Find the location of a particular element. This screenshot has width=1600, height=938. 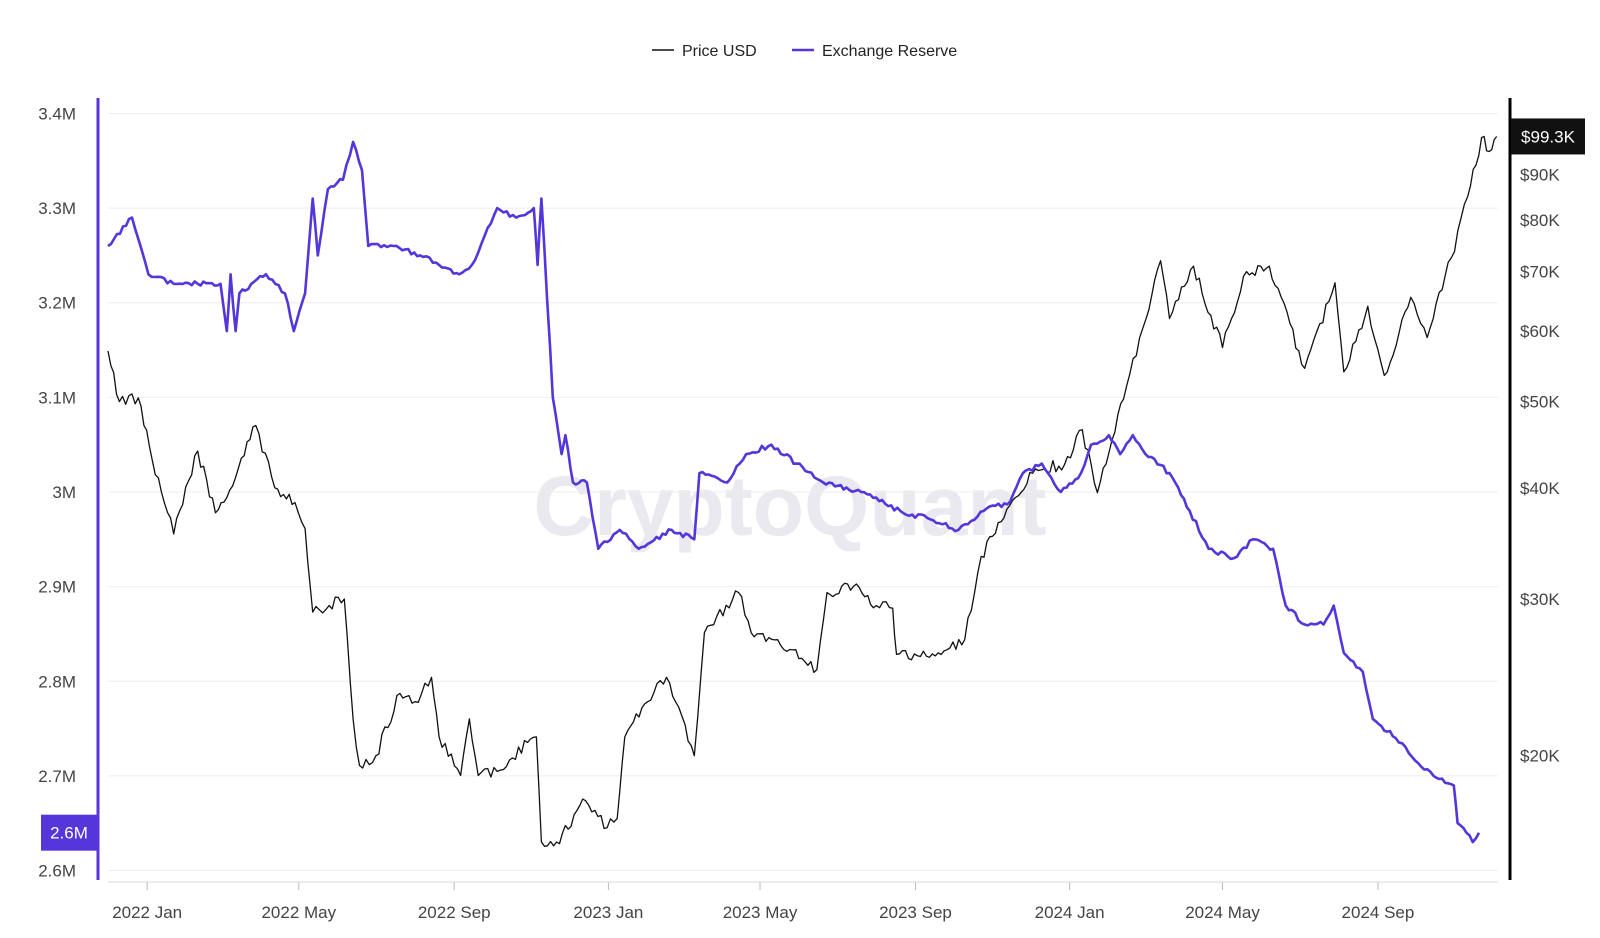

current-reserve-label: 2.6M is located at coordinates (69, 833).